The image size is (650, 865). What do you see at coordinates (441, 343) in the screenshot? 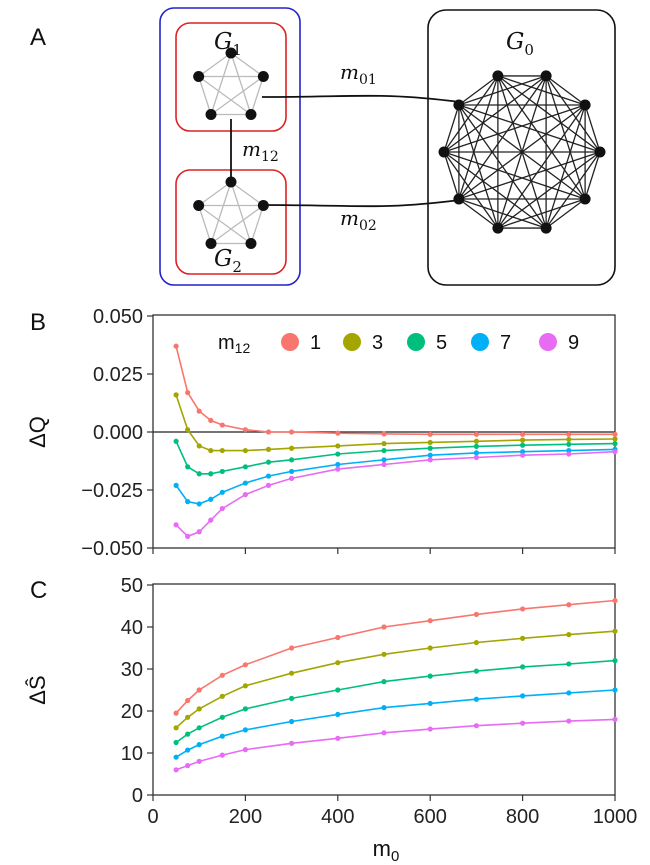
I see `legend-label-5: 5` at bounding box center [441, 343].